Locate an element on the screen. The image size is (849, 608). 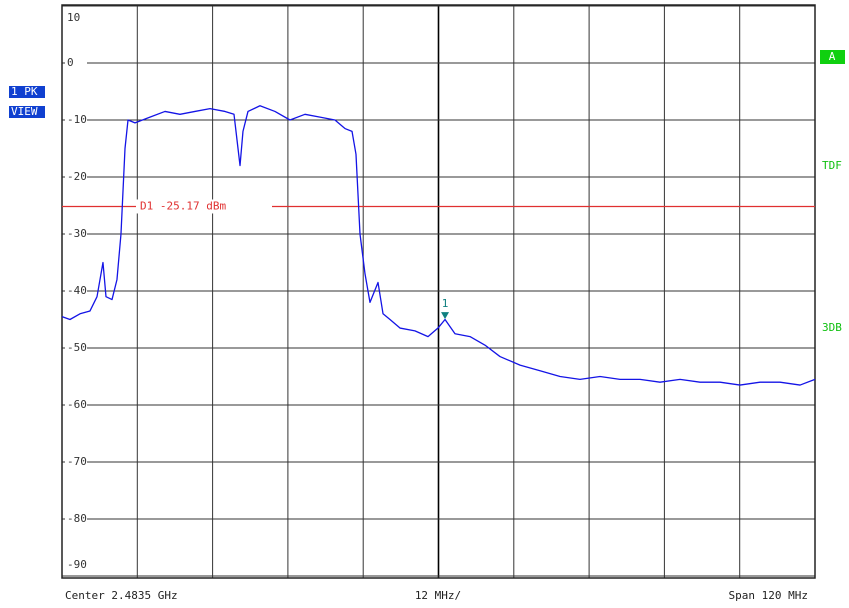
y-tick-label: -20 is located at coordinates (77, 176).